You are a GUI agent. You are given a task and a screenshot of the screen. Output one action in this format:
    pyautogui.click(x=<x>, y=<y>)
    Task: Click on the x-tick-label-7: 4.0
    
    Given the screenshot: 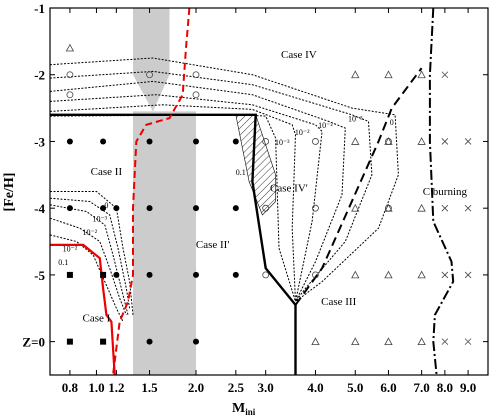 What is the action you would take?
    pyautogui.click(x=315, y=387)
    